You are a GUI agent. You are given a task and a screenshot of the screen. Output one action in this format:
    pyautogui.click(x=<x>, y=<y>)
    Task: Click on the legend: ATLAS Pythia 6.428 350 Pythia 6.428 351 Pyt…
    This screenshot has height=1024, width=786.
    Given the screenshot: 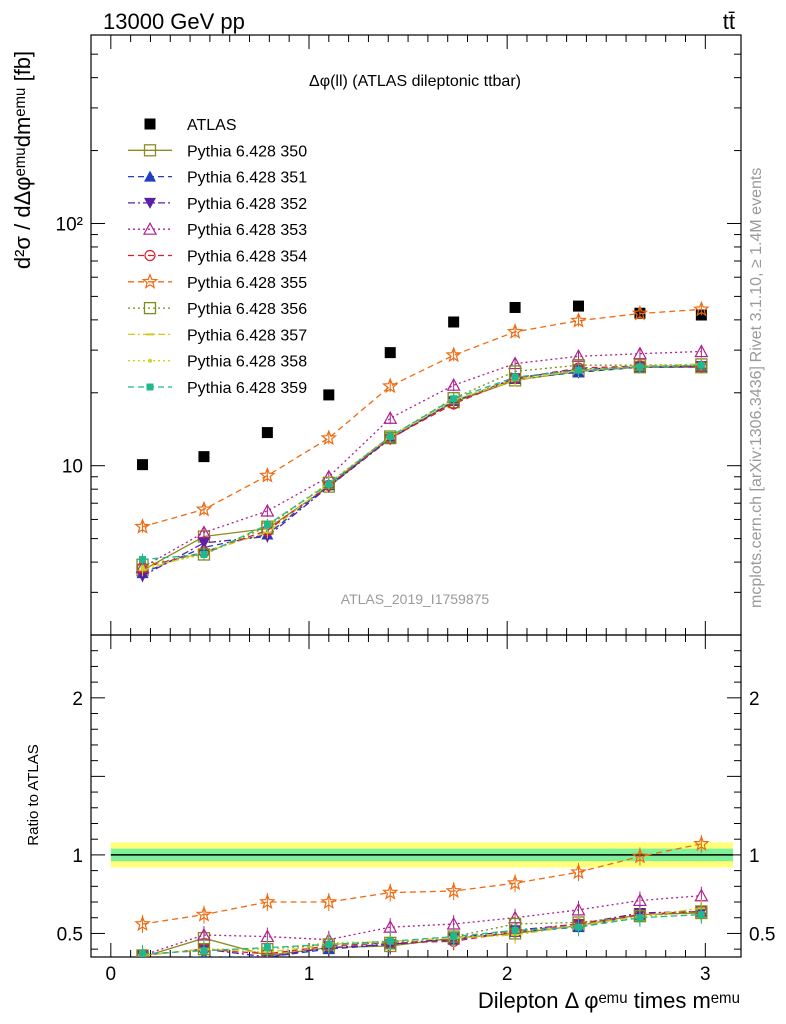 What is the action you would take?
    pyautogui.click(x=217, y=257)
    